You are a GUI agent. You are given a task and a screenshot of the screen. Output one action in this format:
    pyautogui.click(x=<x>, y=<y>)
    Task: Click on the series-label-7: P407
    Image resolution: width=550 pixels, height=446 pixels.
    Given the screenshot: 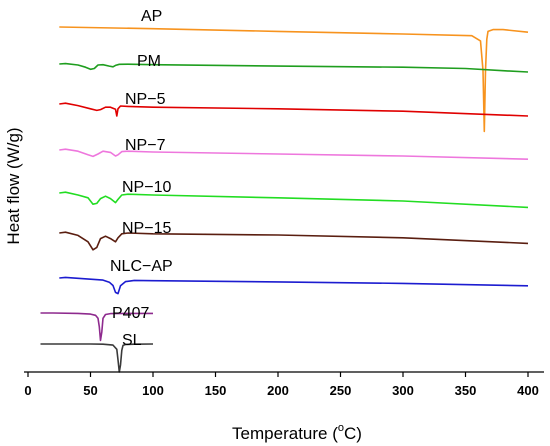 What is the action you would take?
    pyautogui.click(x=130, y=313)
    